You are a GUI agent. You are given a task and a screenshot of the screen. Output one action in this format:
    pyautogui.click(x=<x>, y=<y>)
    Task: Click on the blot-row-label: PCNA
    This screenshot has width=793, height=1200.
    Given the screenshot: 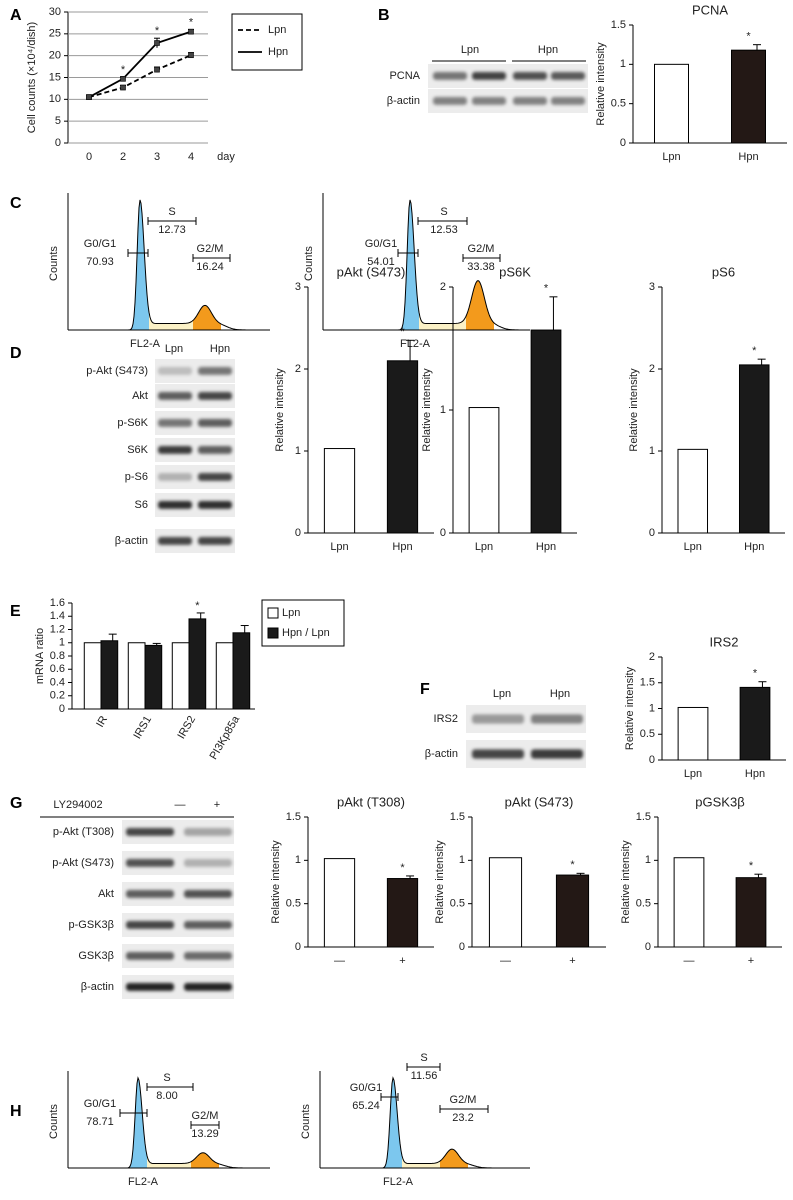 What is the action you would take?
    pyautogui.click(x=404, y=76)
    